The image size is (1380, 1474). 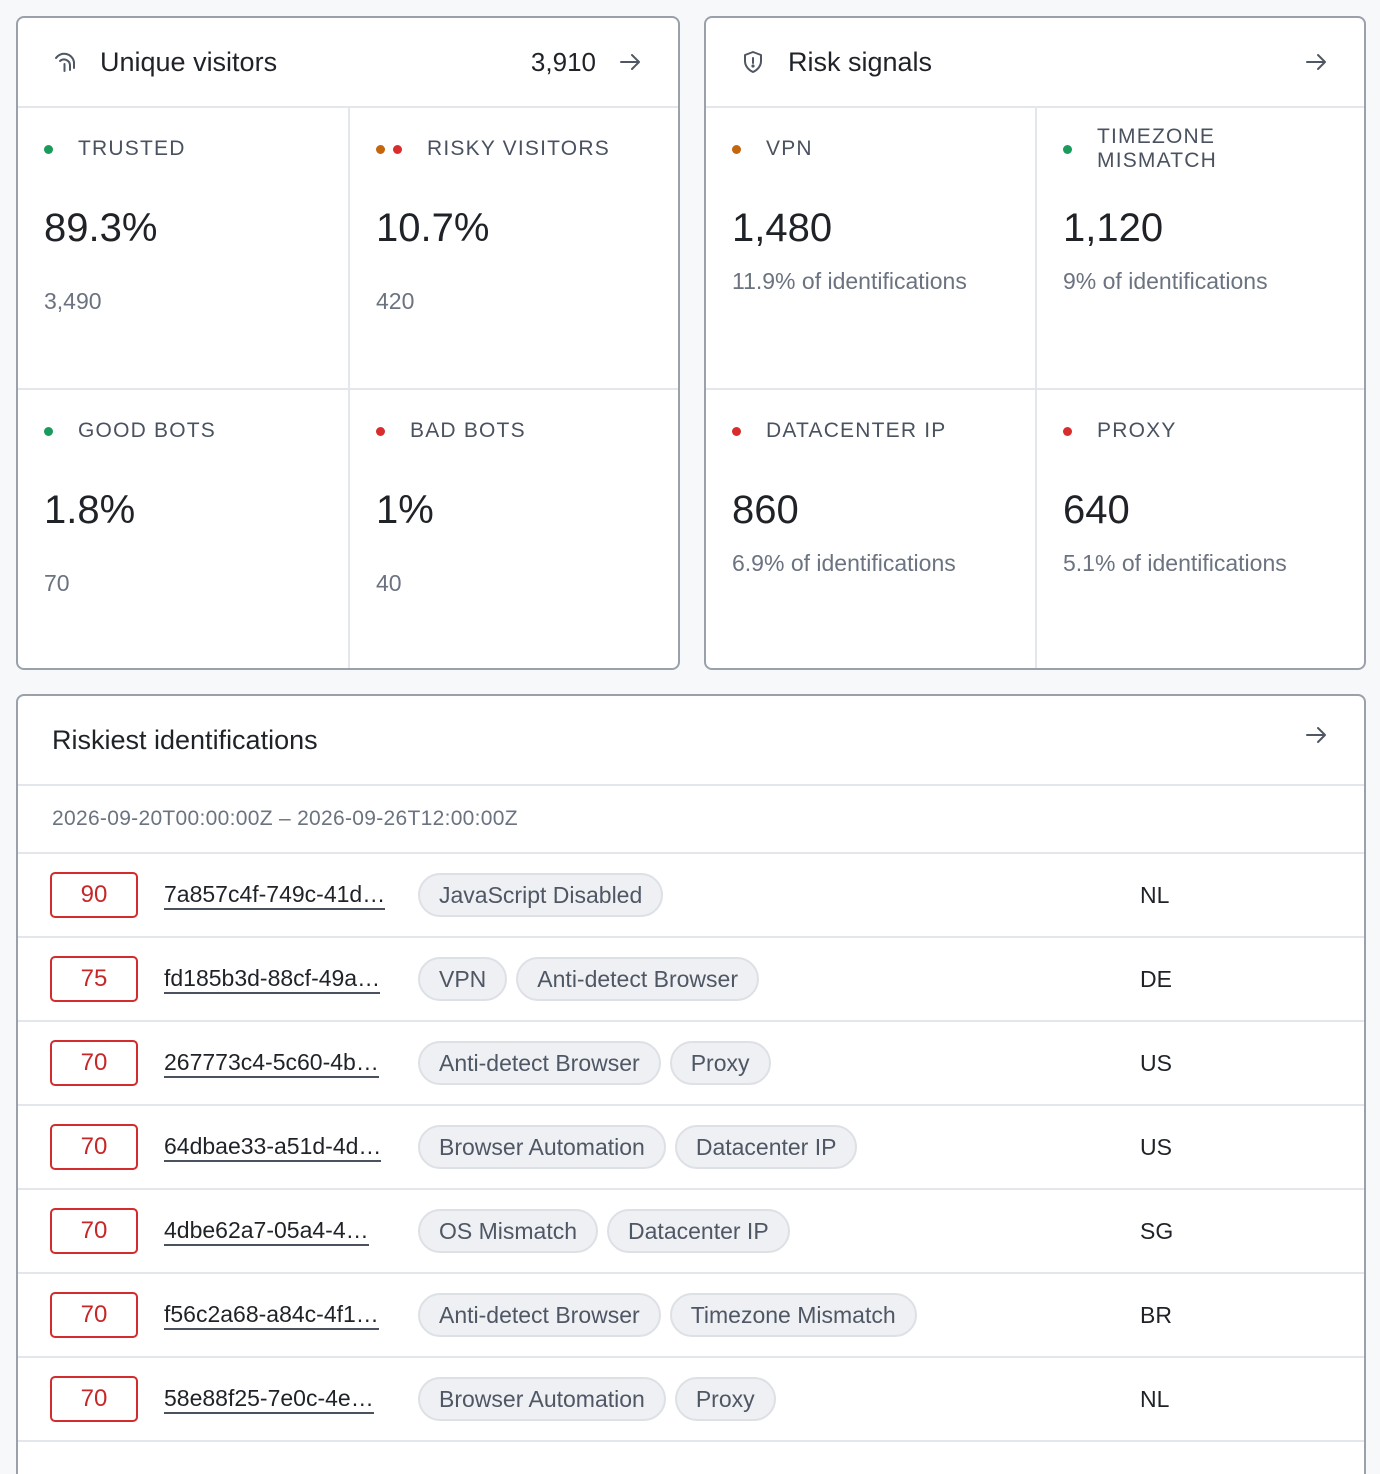 What do you see at coordinates (513, 248) in the screenshot?
I see `stat-cell: RISKY VISITORS 10.7% 420` at bounding box center [513, 248].